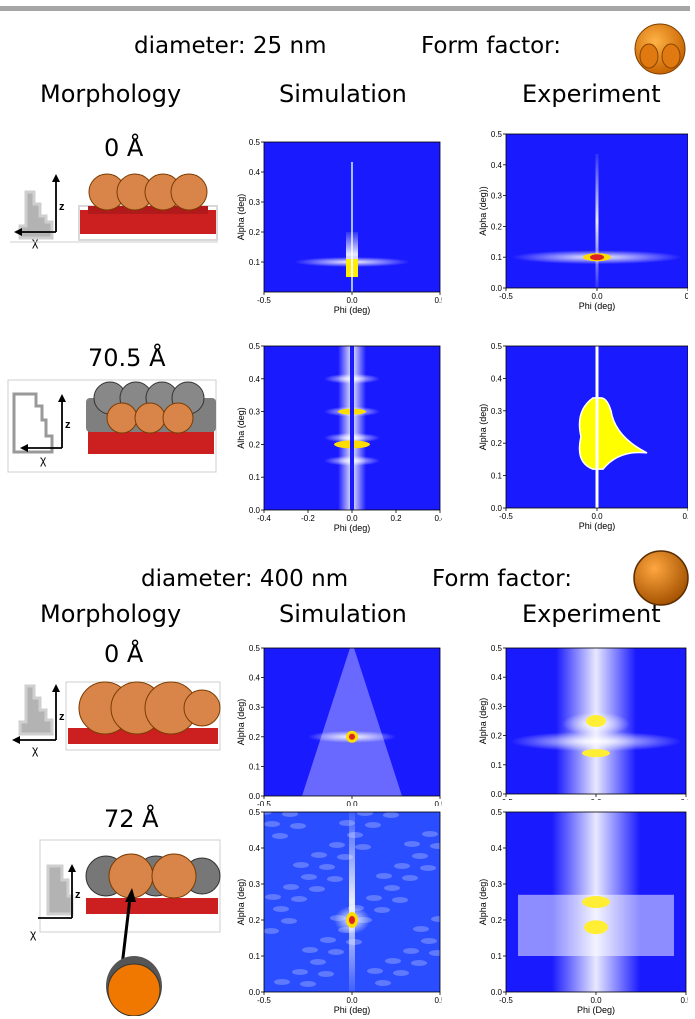 This screenshot has width=695, height=1019. I want to click on morphology-sketch-row3: z χ, so click(116, 719).